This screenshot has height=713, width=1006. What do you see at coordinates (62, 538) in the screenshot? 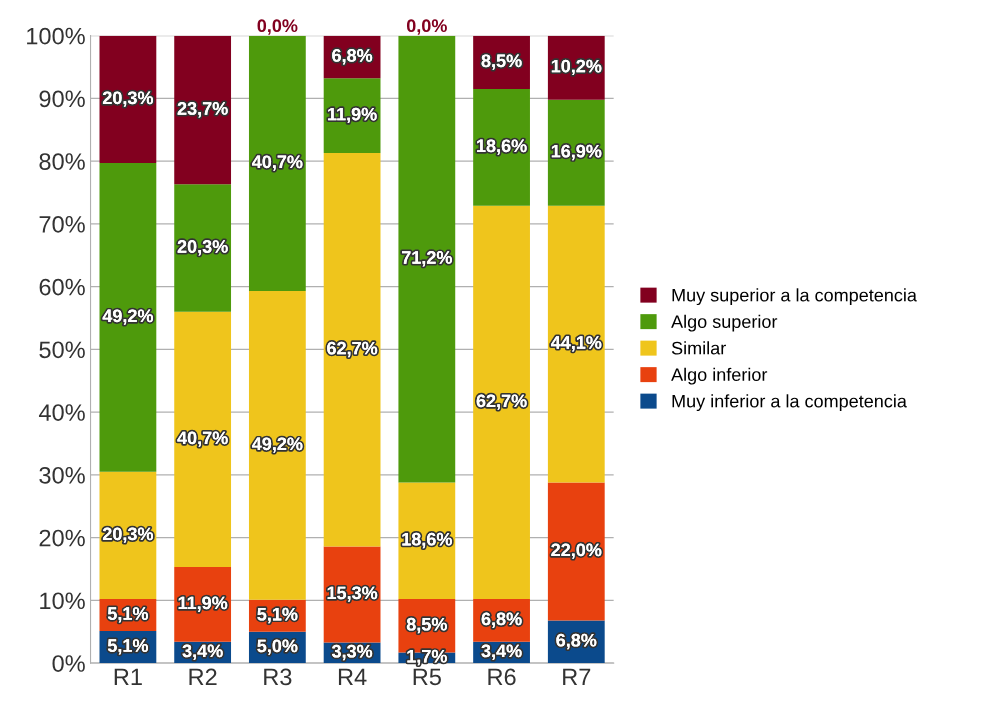
I see `y-tick-label: 20%` at bounding box center [62, 538].